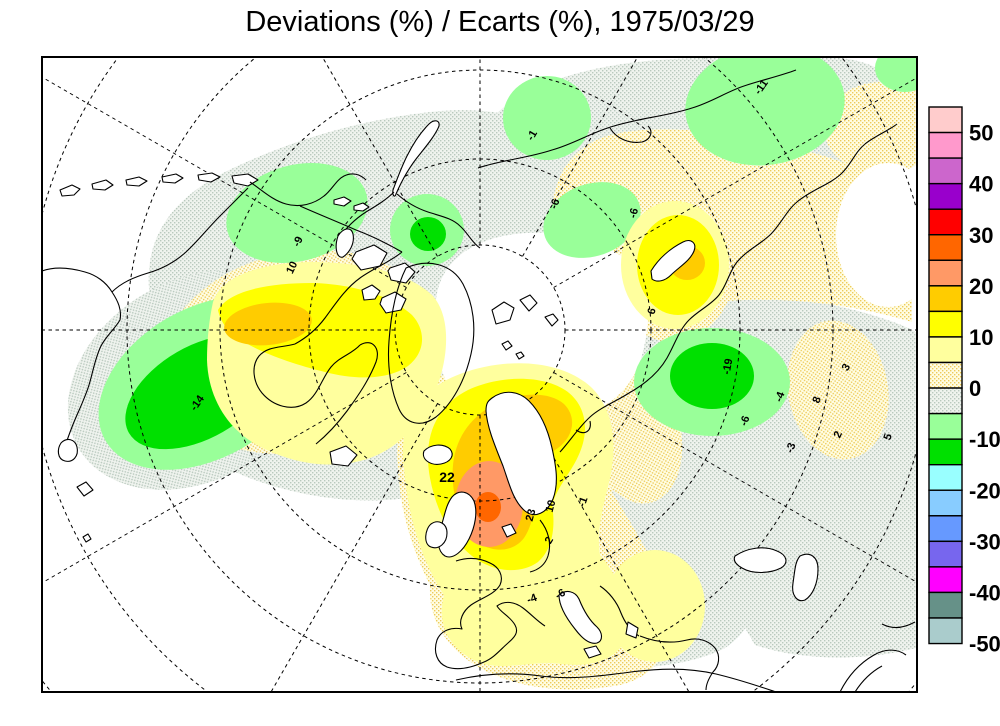 The height and width of the screenshot is (726, 1000). I want to click on contour-label: -9, so click(298, 242).